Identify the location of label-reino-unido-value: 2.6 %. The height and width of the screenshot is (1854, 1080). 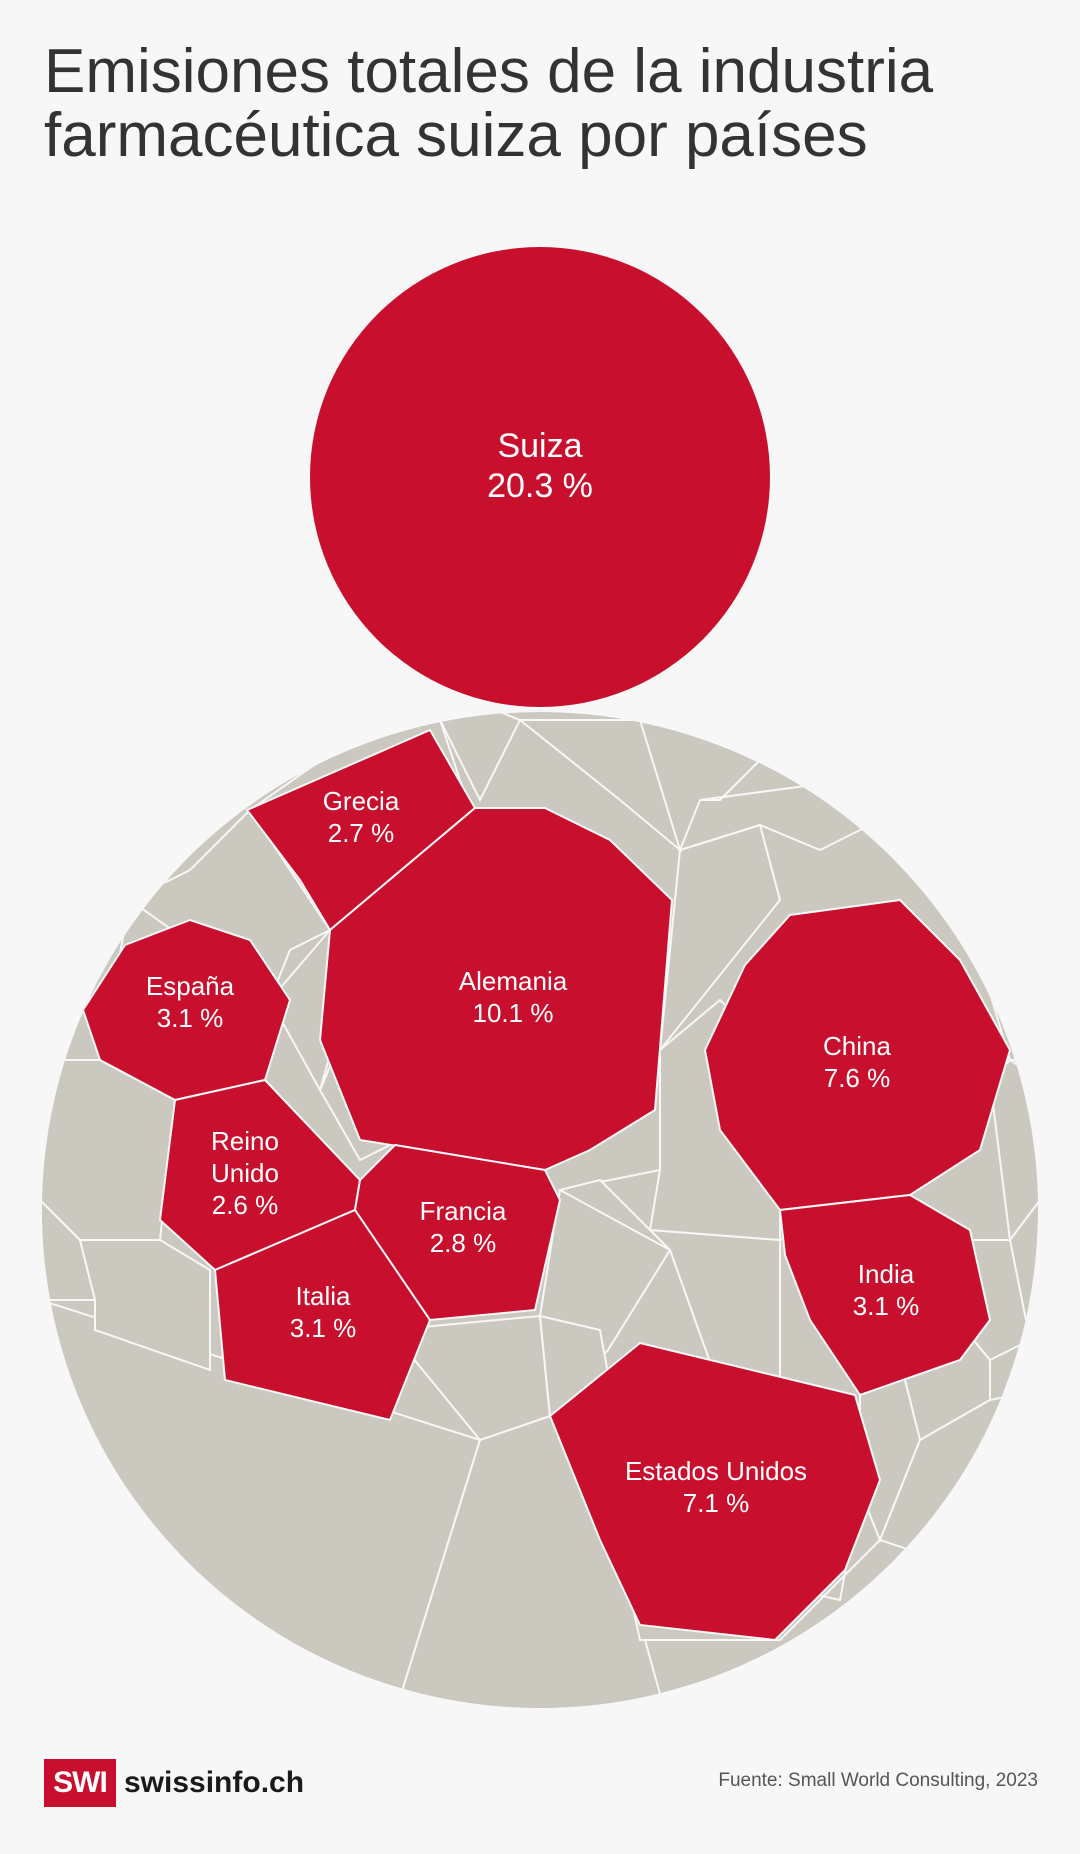
(245, 1205).